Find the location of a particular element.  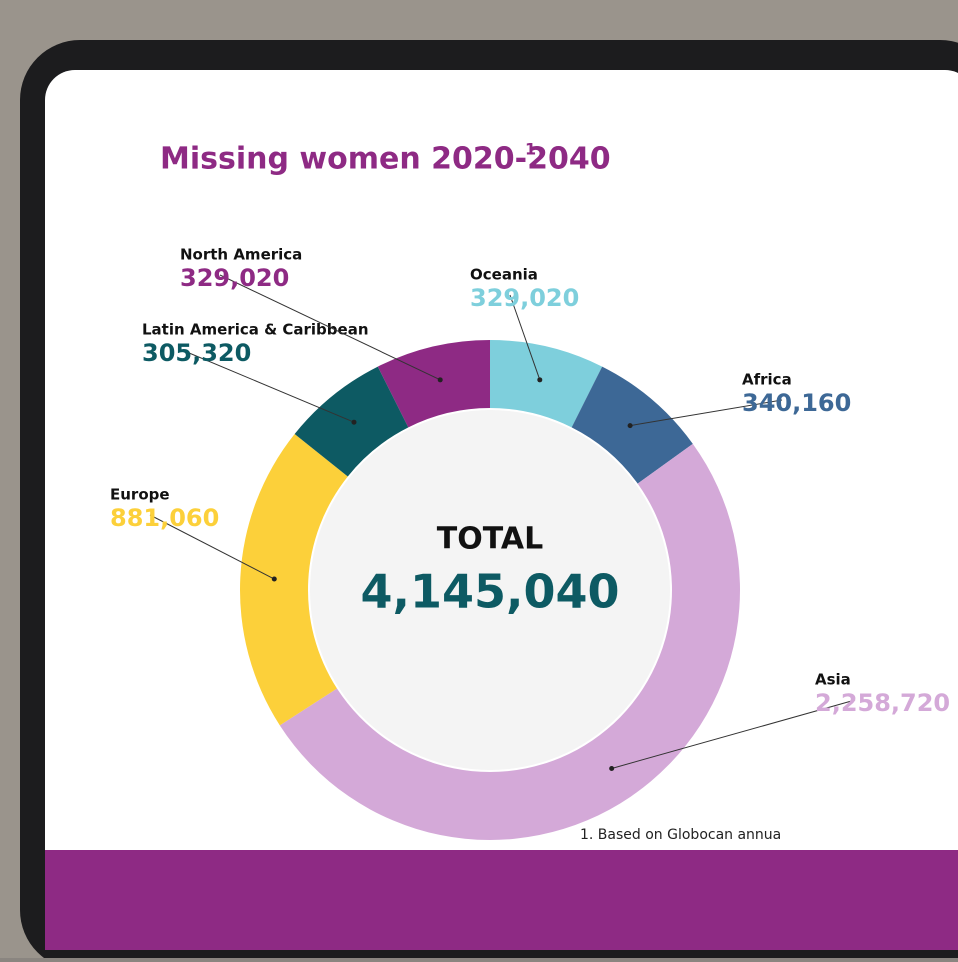

category-label: North America is located at coordinates (241, 255).